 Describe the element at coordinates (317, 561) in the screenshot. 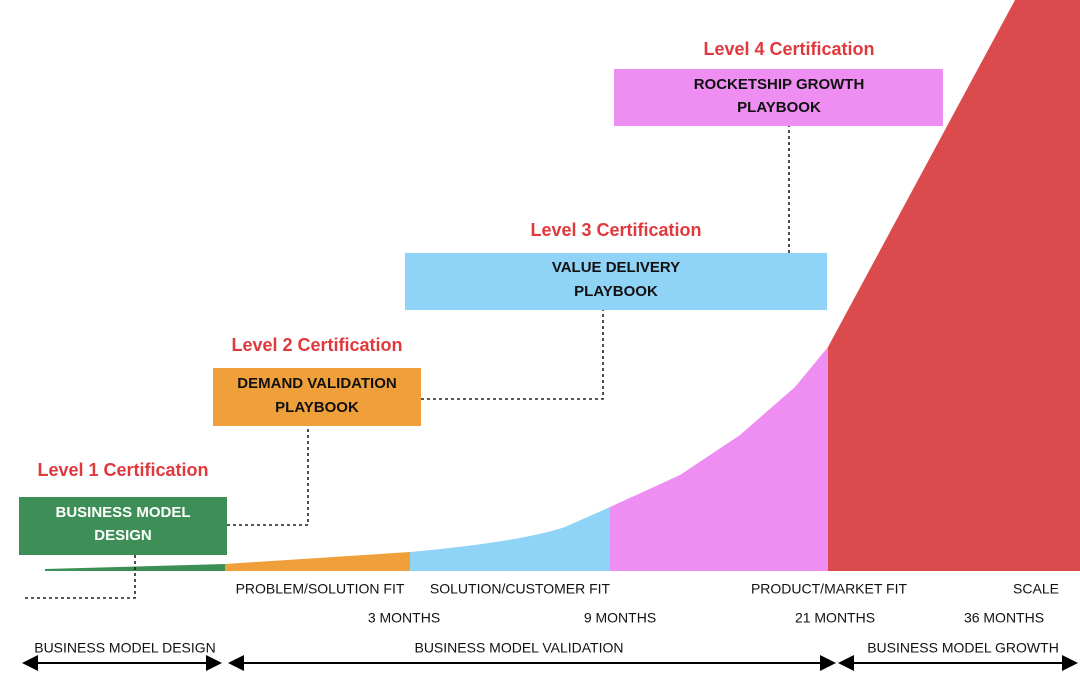

I see `curve-problem-solution` at that location.